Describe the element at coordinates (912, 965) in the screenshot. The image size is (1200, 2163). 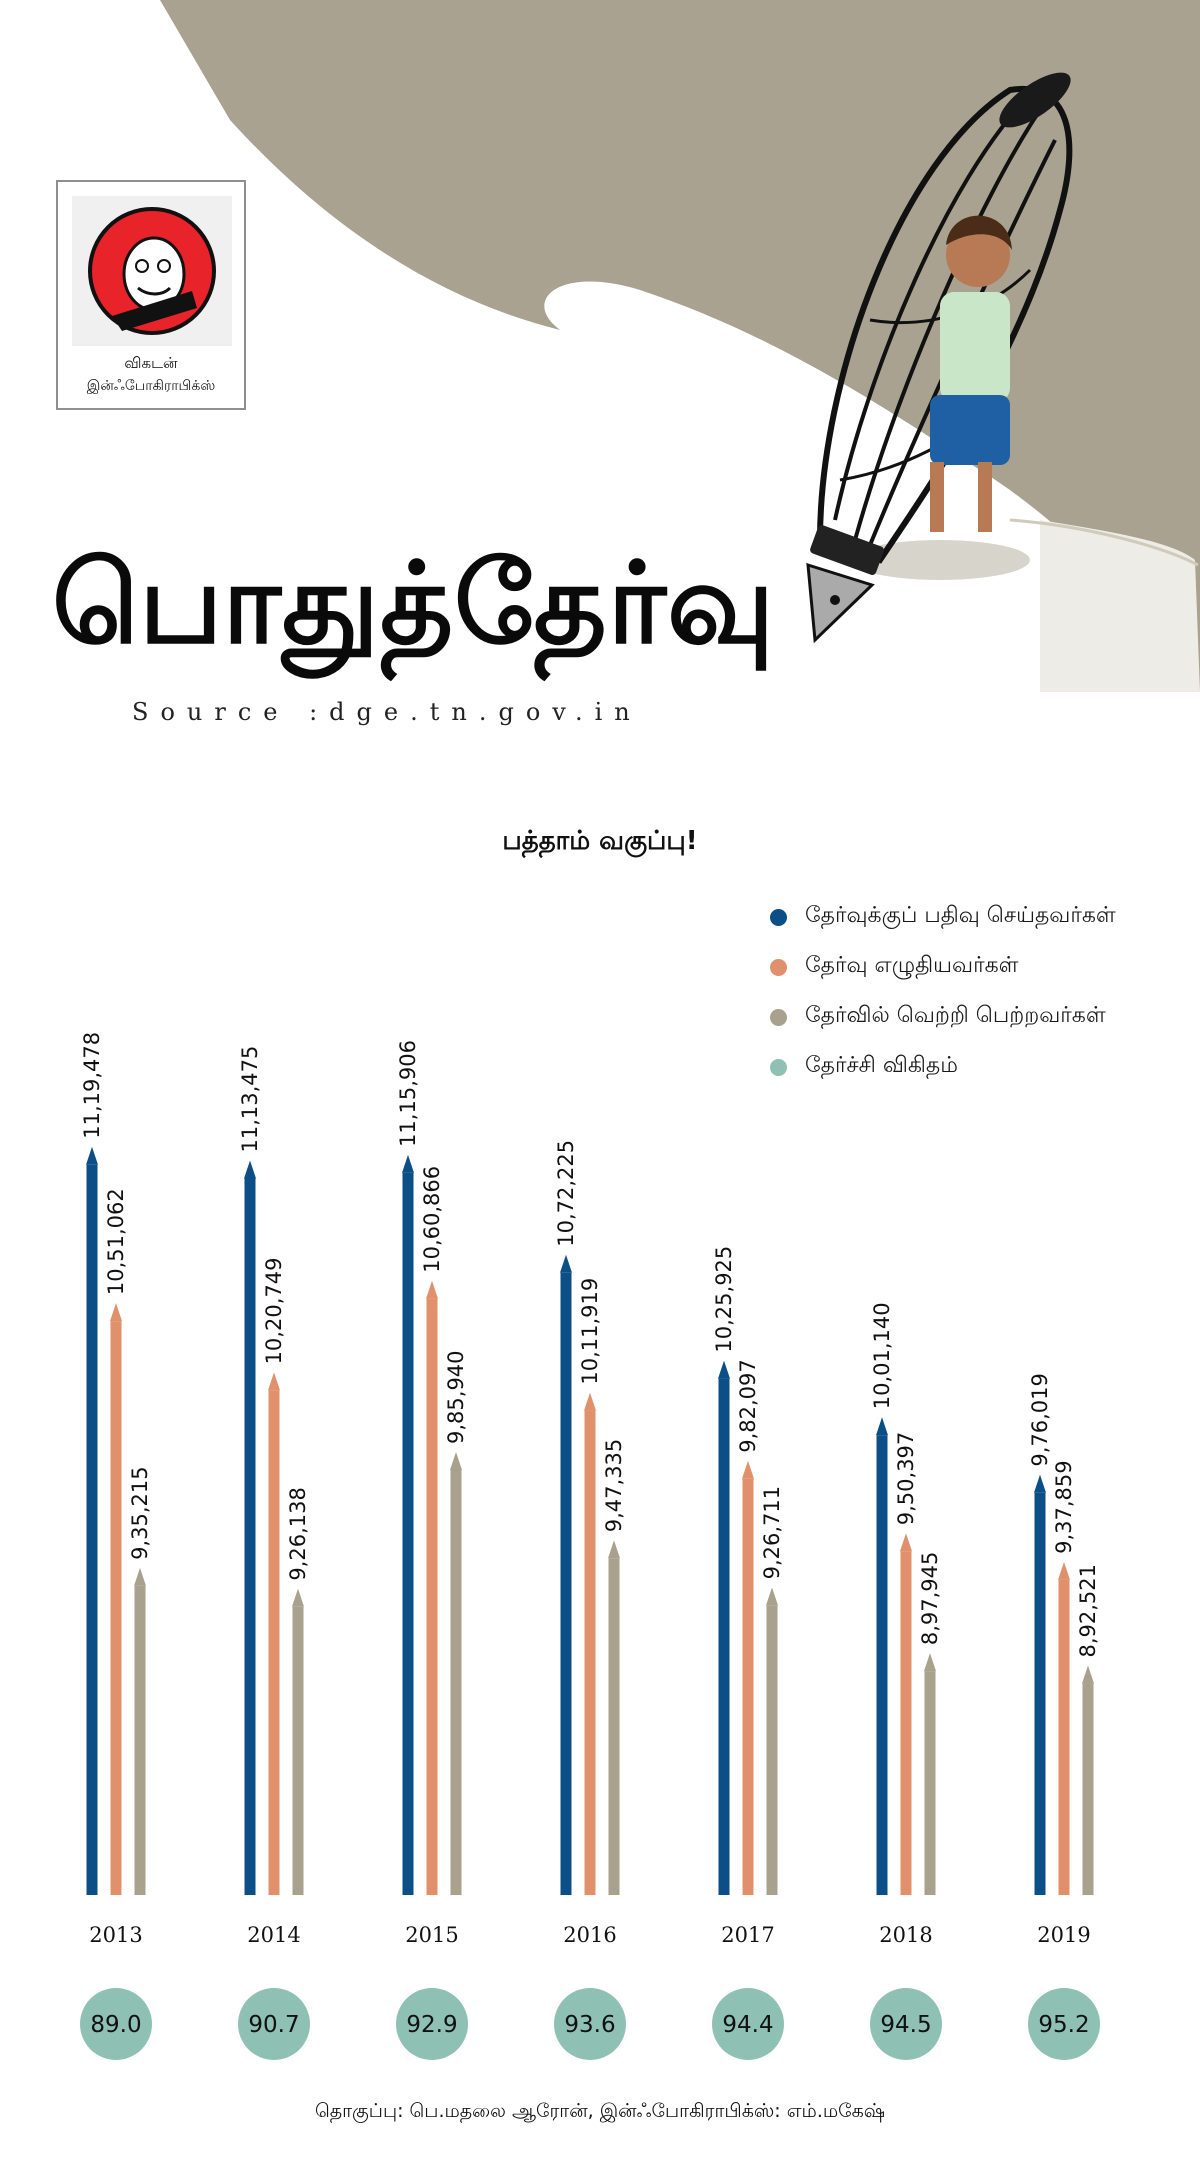
I see `legend-label-appeared: தேர்வு எழுதியவர்கள்` at that location.